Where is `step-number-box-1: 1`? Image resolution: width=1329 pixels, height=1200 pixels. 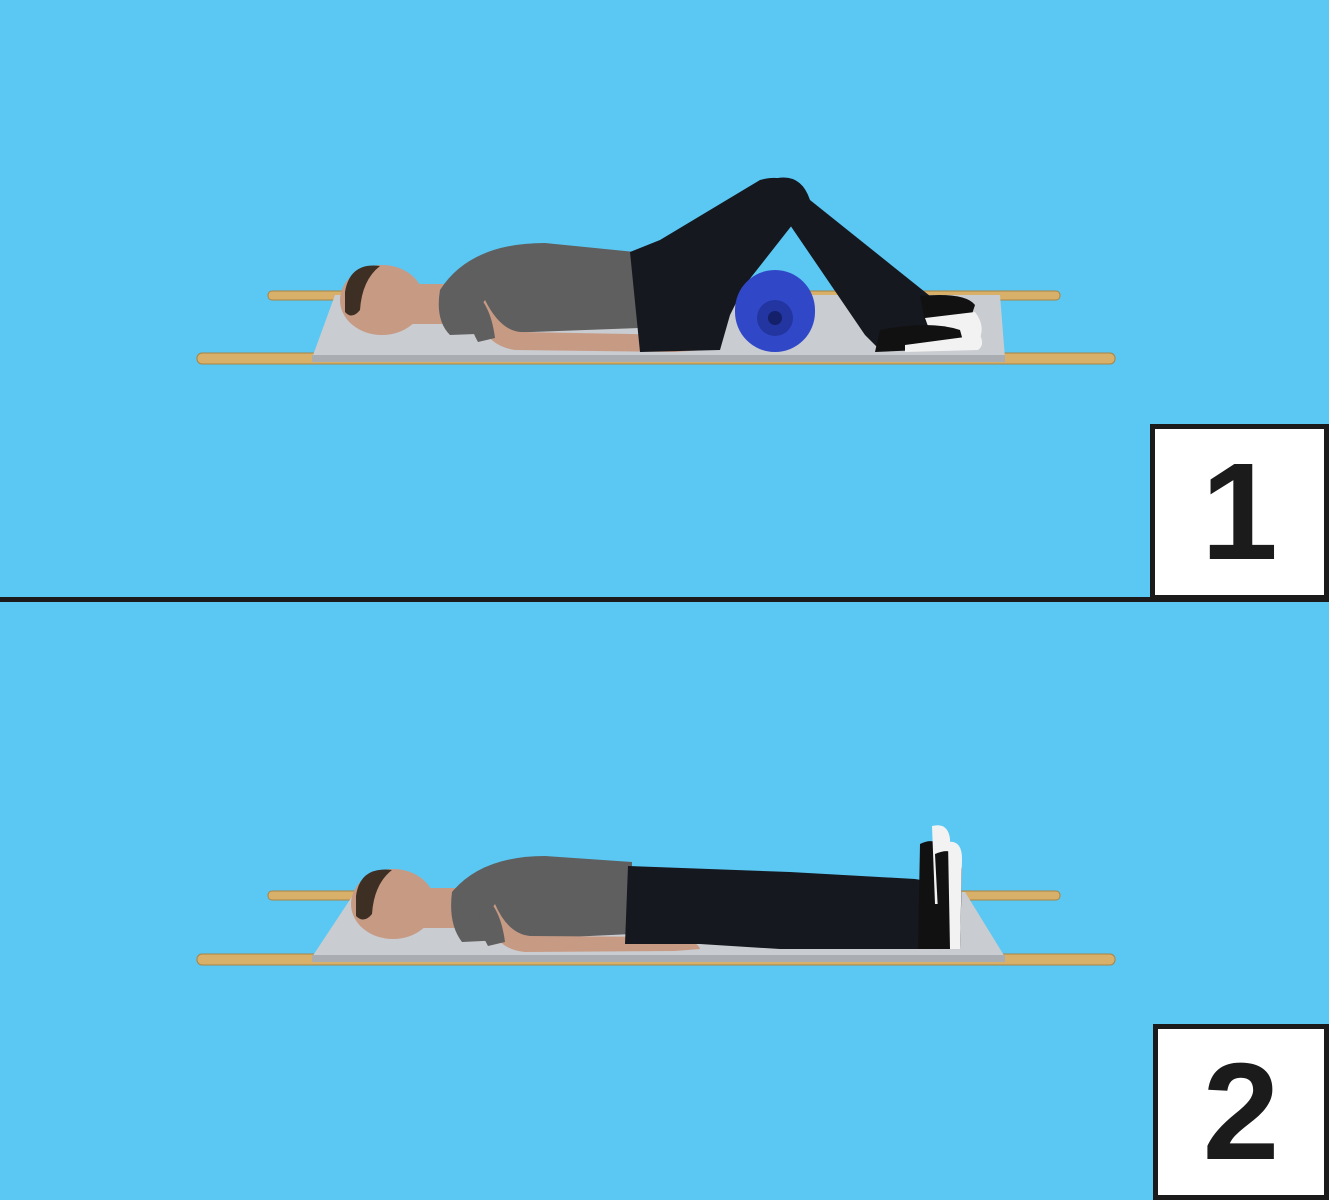 step-number-box-1: 1 is located at coordinates (1239, 511).